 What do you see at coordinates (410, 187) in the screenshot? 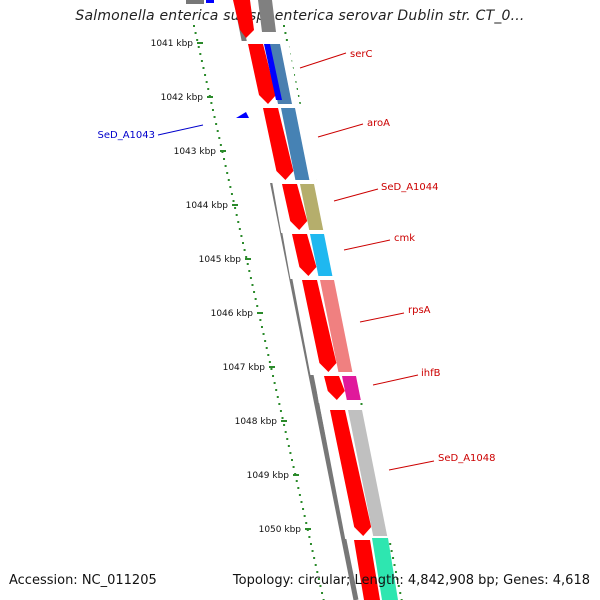
I see `gene-label: SeD_A1044` at bounding box center [410, 187].